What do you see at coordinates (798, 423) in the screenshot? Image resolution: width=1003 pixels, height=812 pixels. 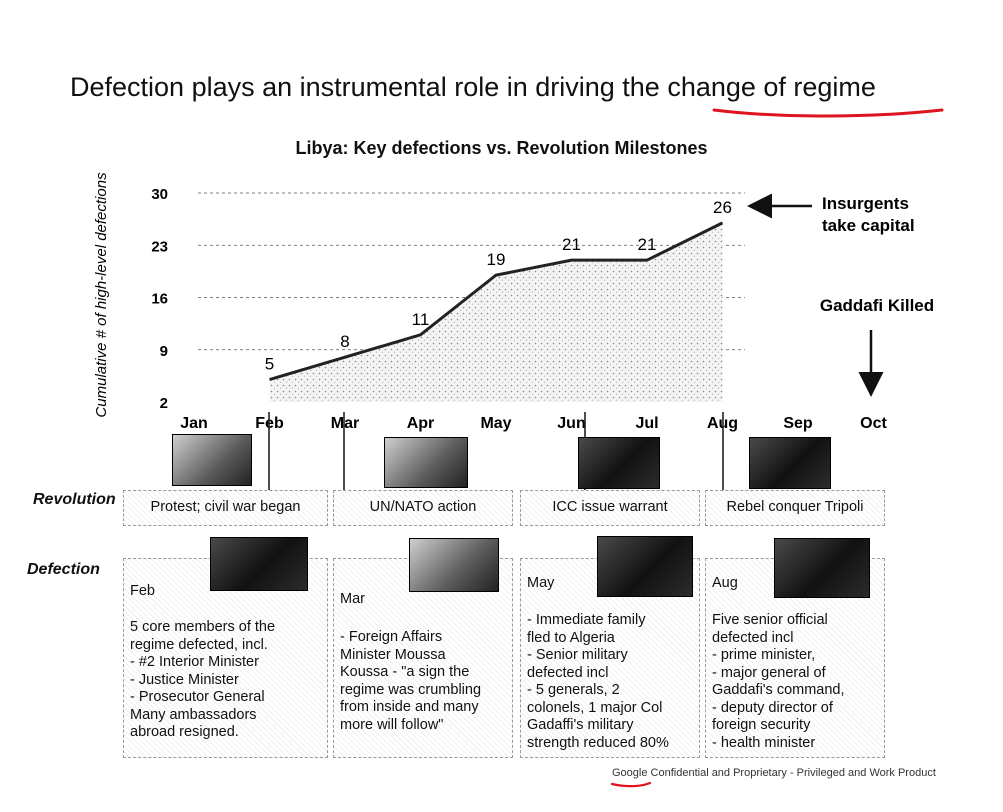 I see `x-tick-label: Sep` at bounding box center [798, 423].